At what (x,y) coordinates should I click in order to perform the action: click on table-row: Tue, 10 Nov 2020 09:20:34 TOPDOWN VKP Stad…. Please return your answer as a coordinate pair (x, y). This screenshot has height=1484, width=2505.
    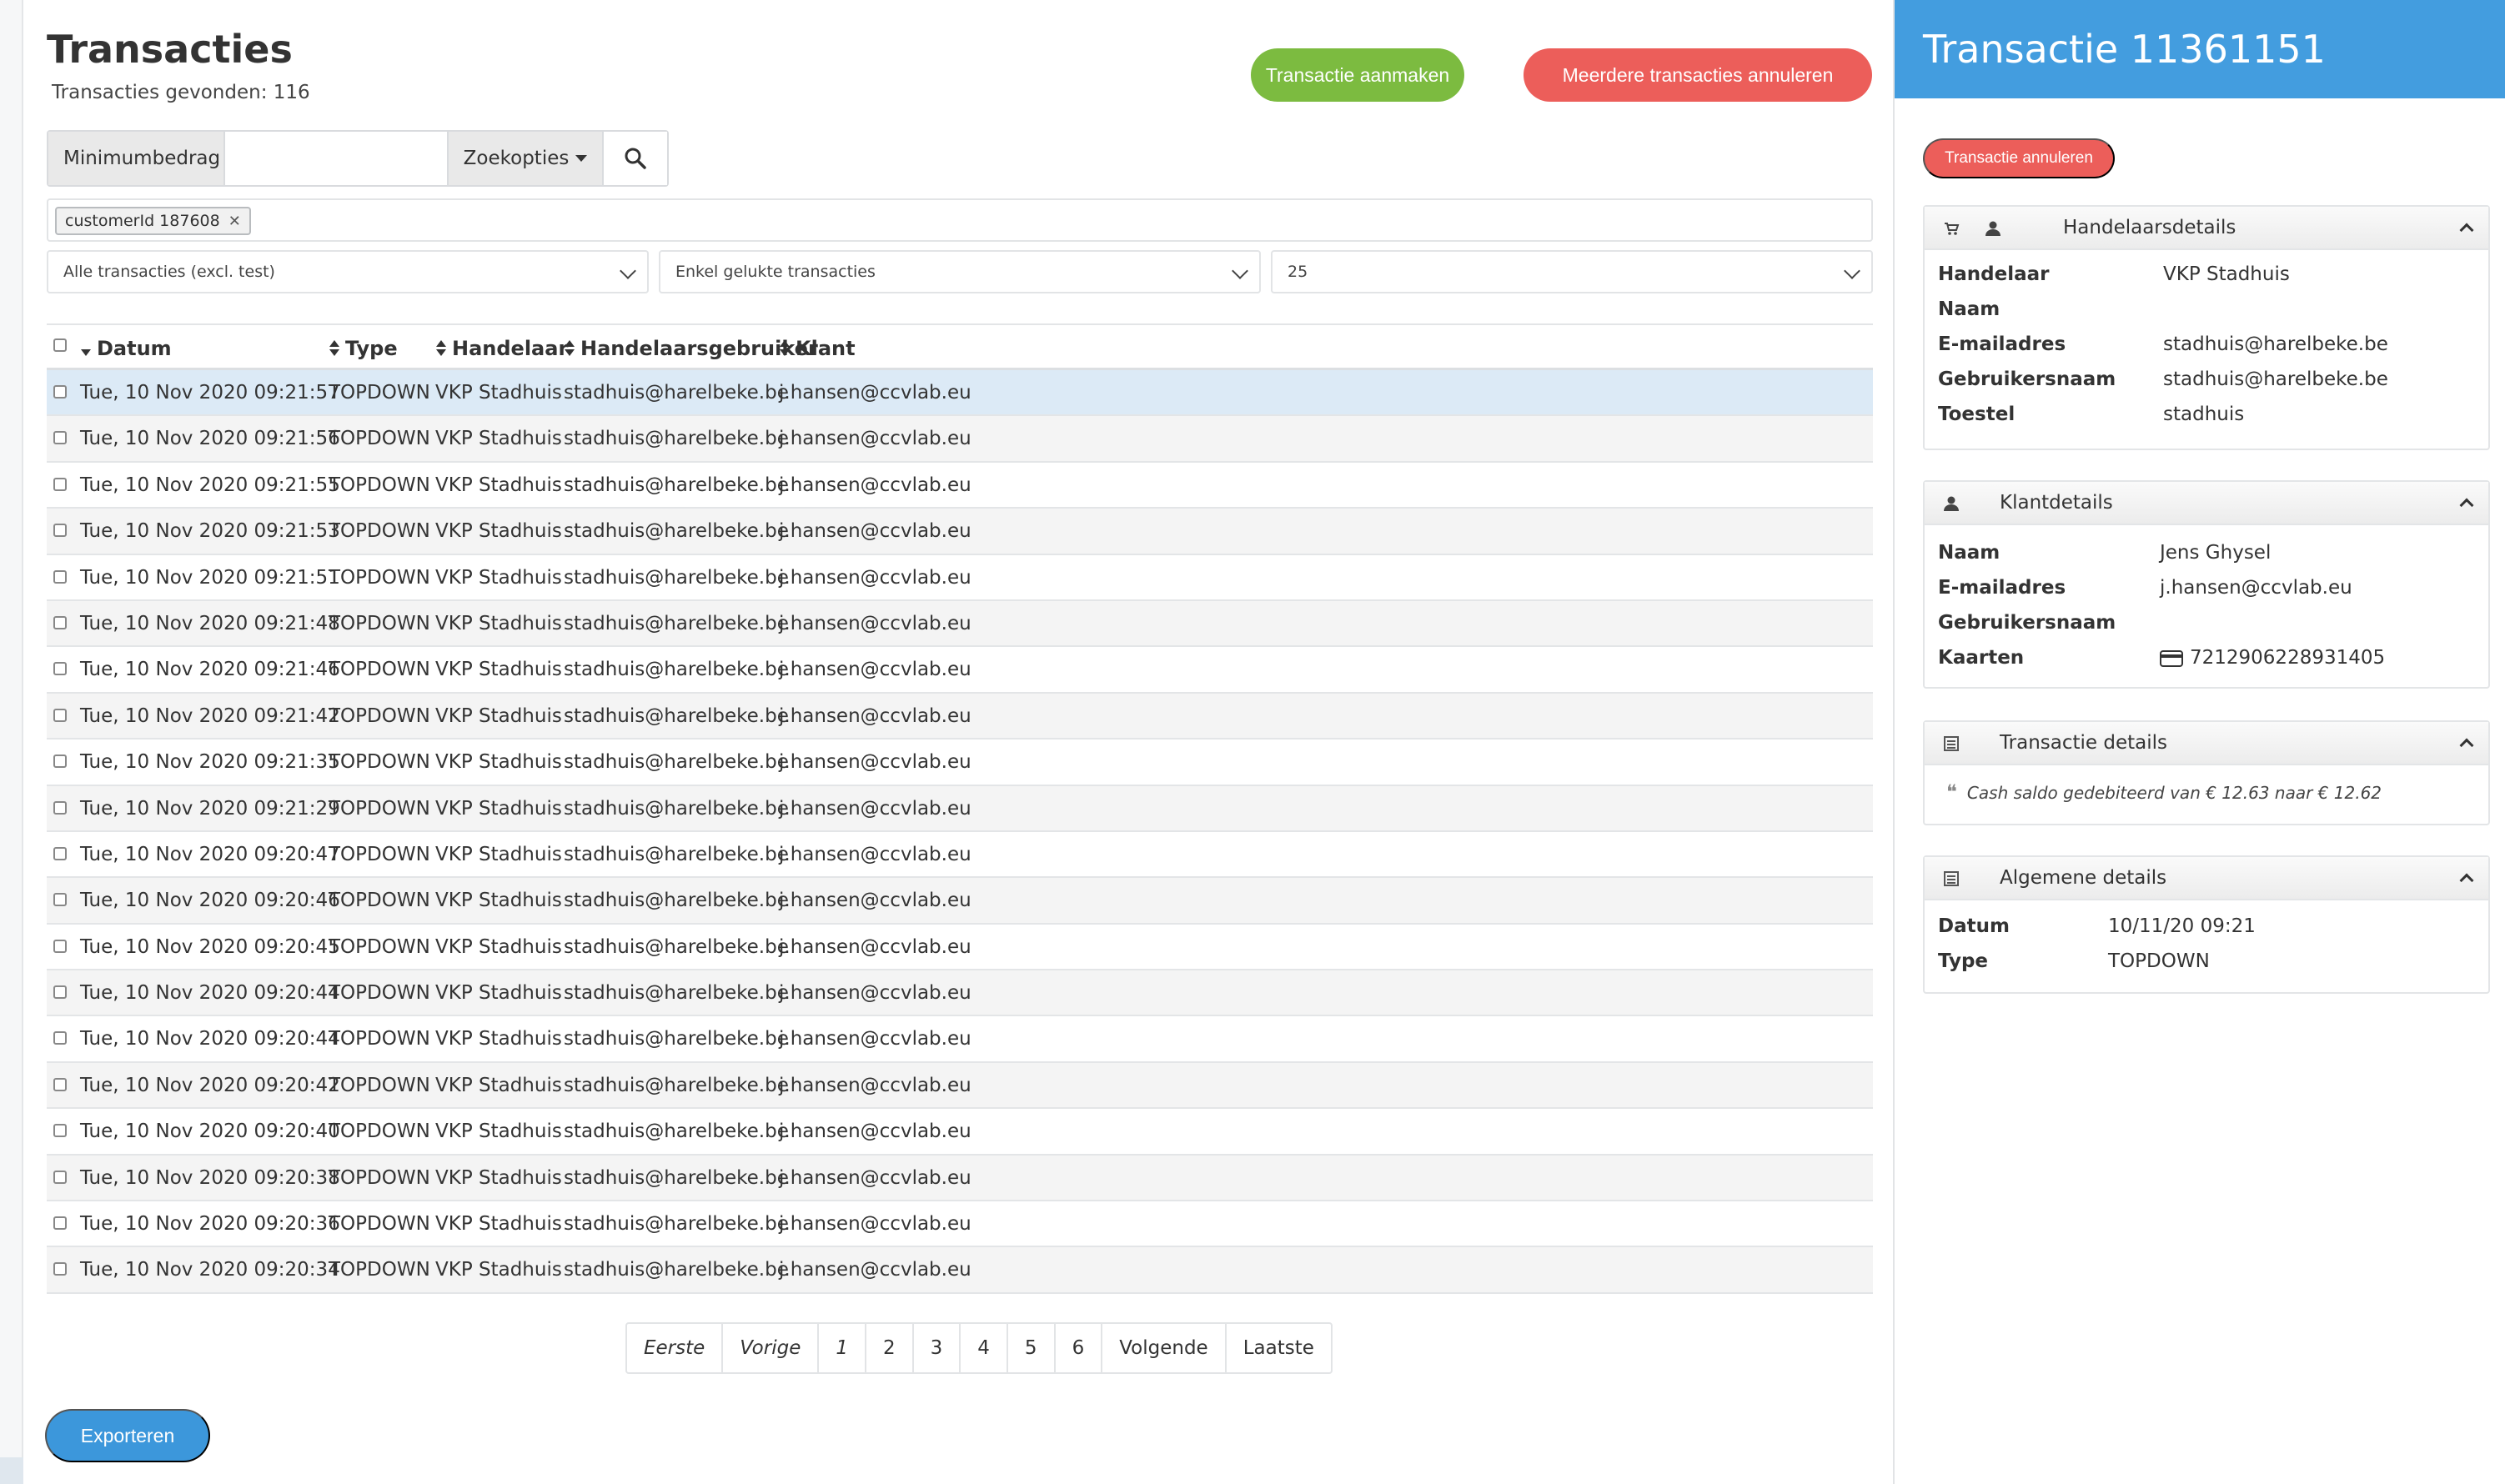
    Looking at the image, I should click on (960, 1270).